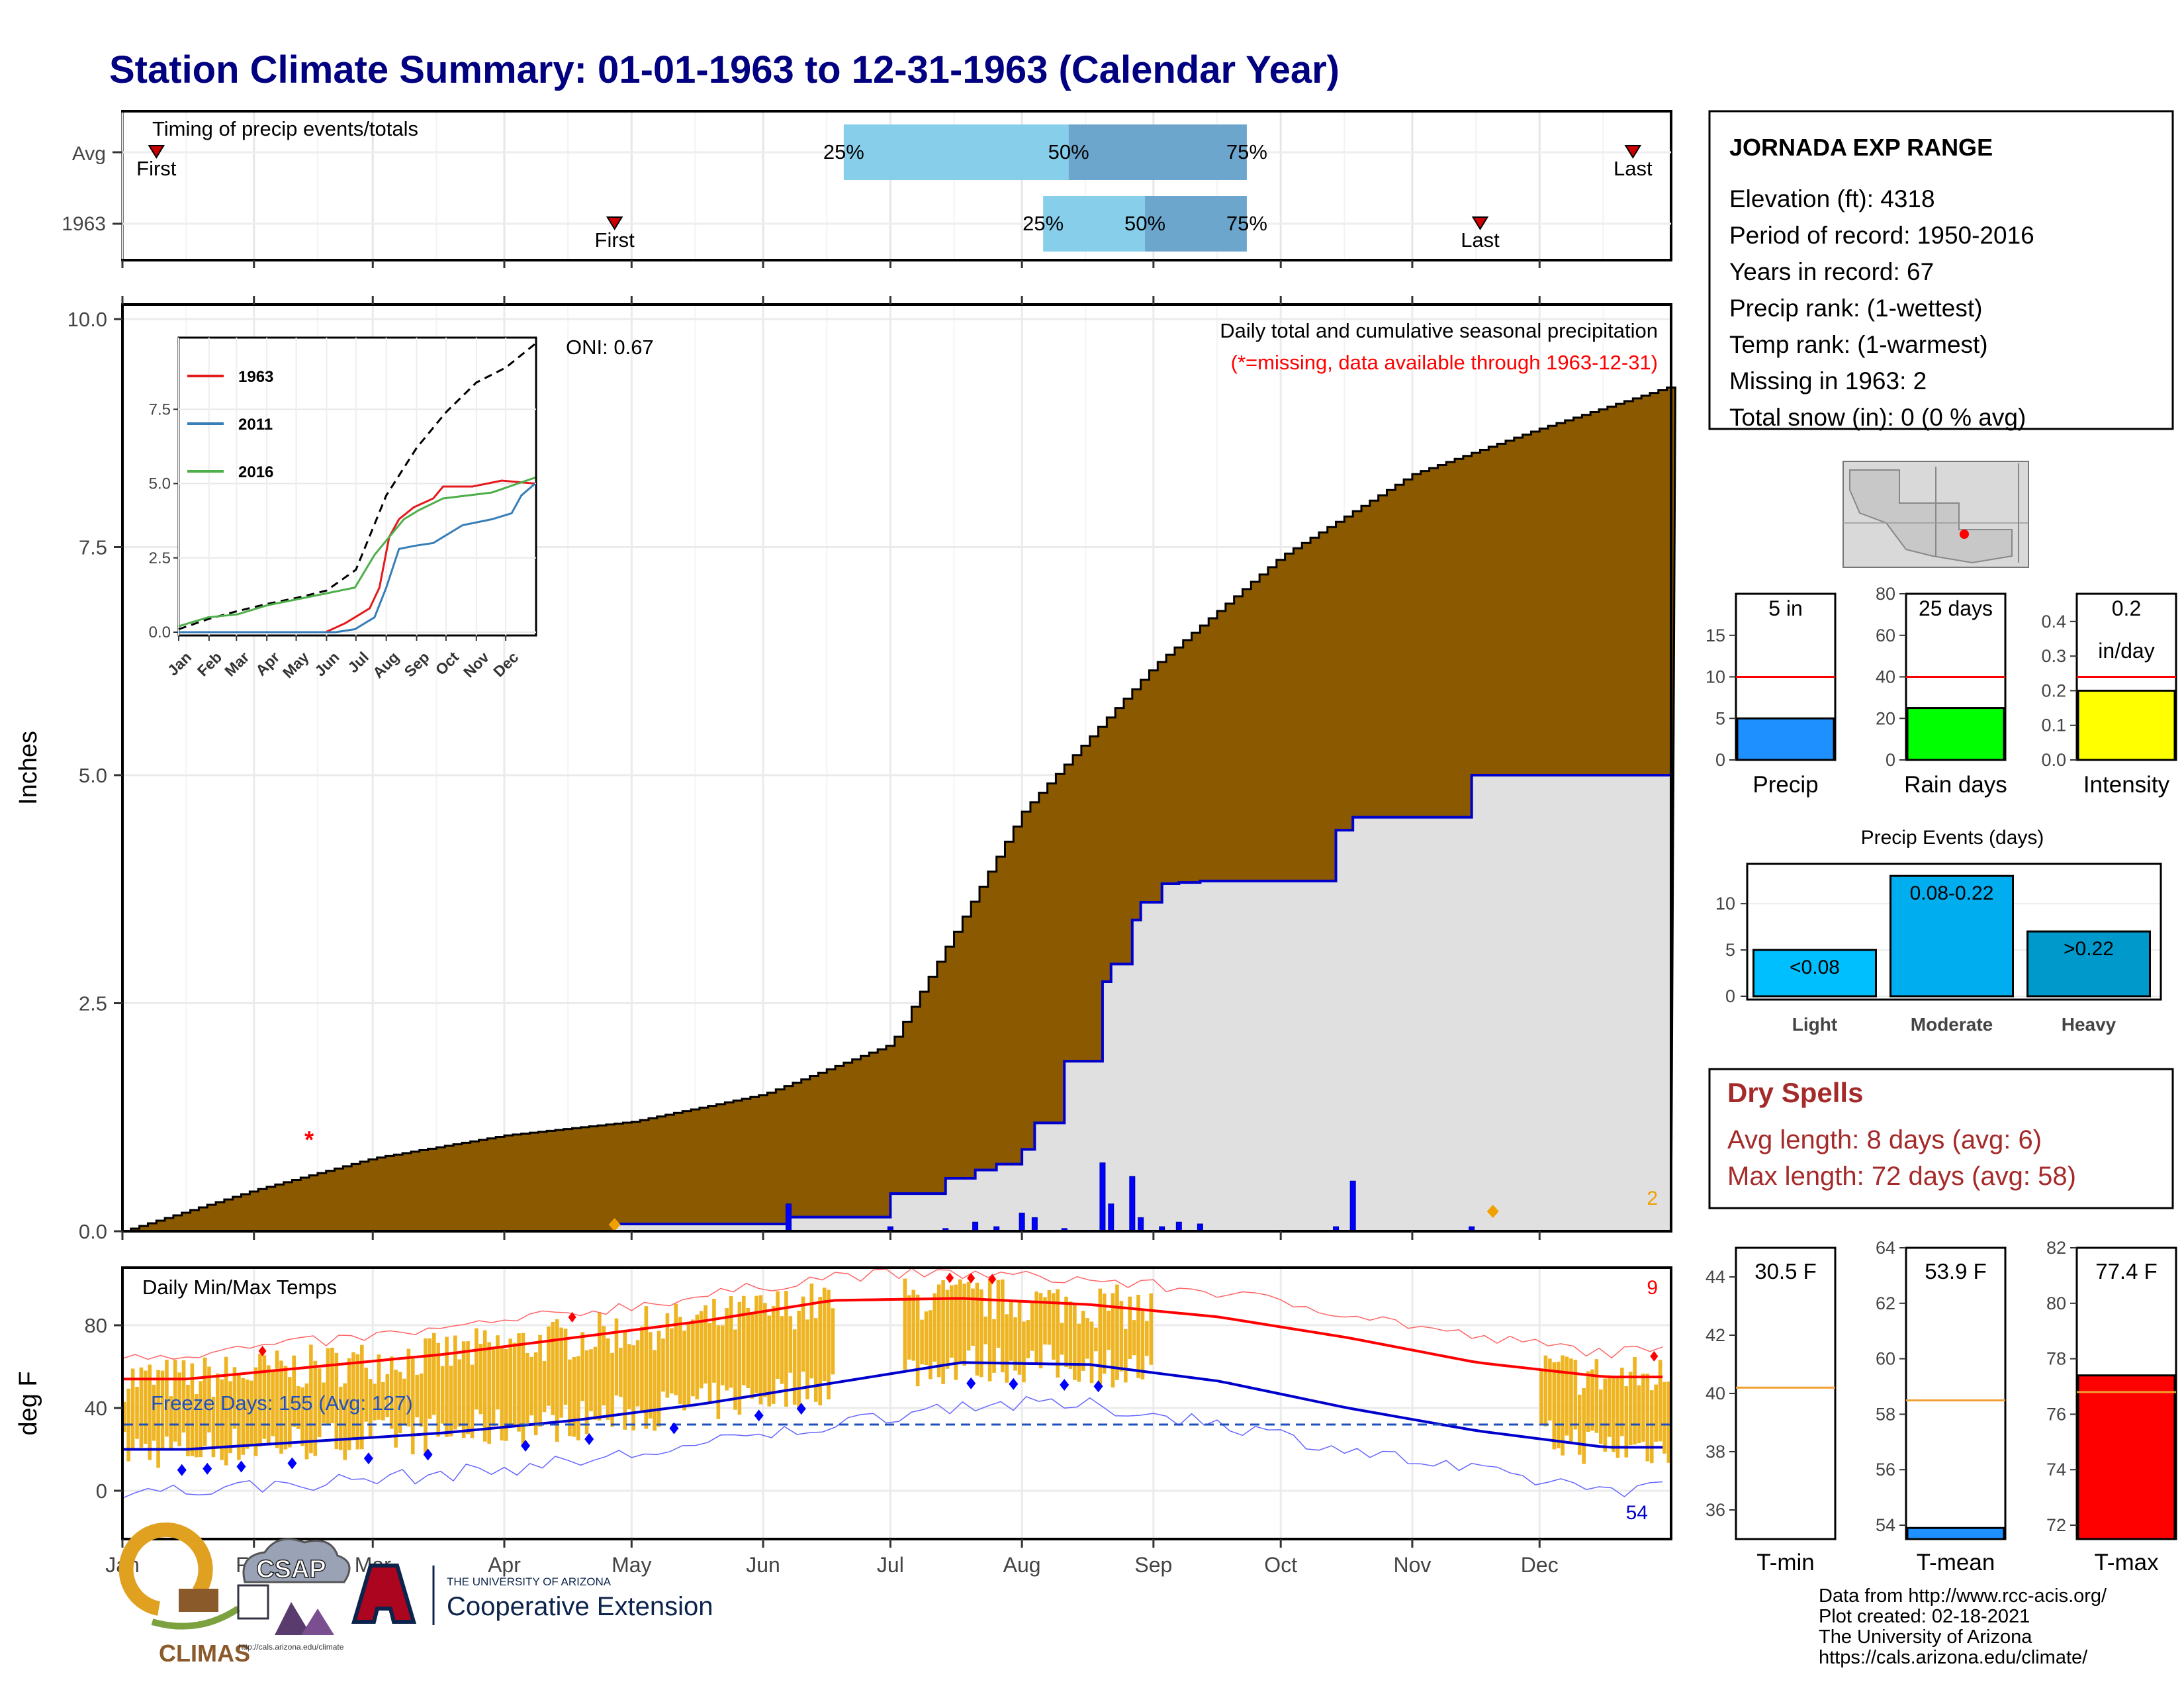 The image size is (2184, 1688). What do you see at coordinates (1861, 147) in the screenshot?
I see `station-name: JORNADA EXP RANGE` at bounding box center [1861, 147].